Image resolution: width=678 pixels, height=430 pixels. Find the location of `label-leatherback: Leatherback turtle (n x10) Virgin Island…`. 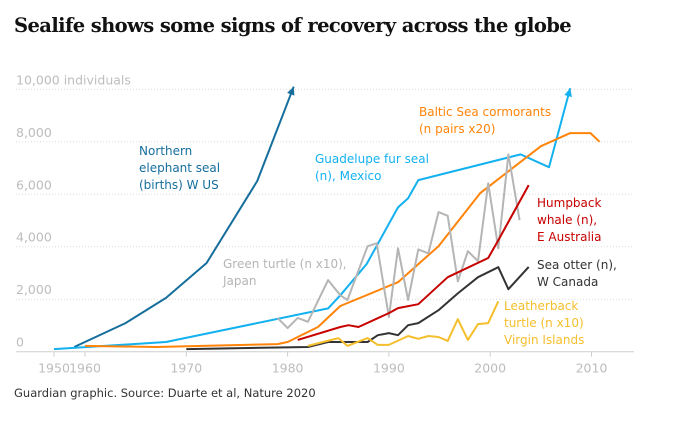

label-leatherback: Leatherback turtle (n x10) Virgin Island… is located at coordinates (544, 323).